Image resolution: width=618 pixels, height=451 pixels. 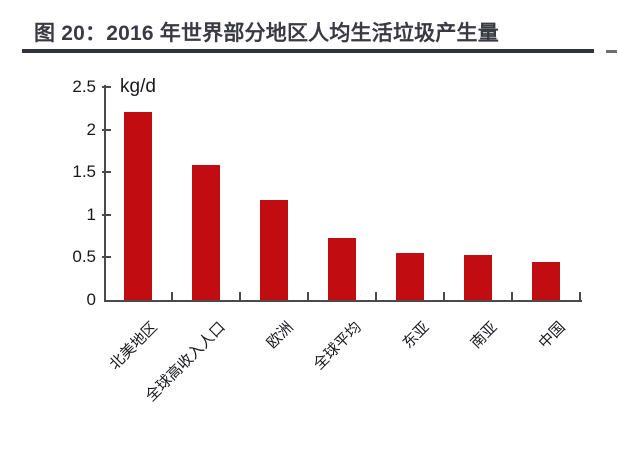 What do you see at coordinates (138, 86) in the screenshot?
I see `y-axis-unit-label: kg/d` at bounding box center [138, 86].